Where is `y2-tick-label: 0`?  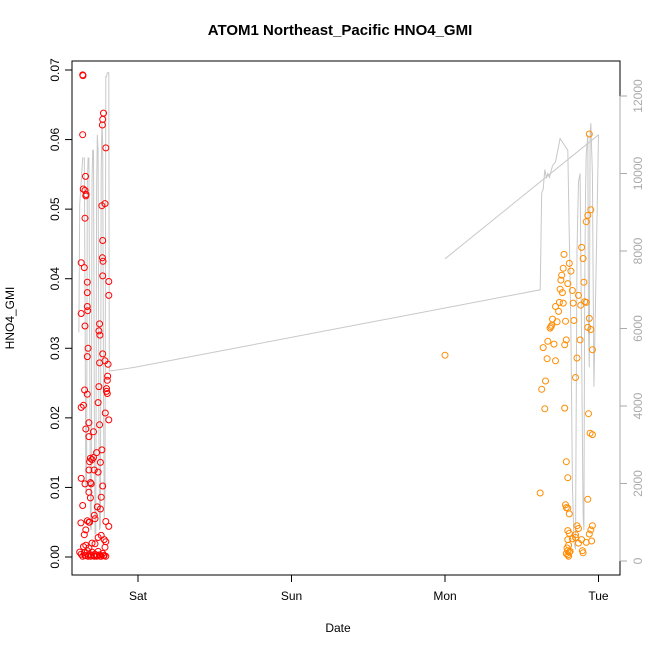 y2-tick-label: 0 is located at coordinates (638, 560).